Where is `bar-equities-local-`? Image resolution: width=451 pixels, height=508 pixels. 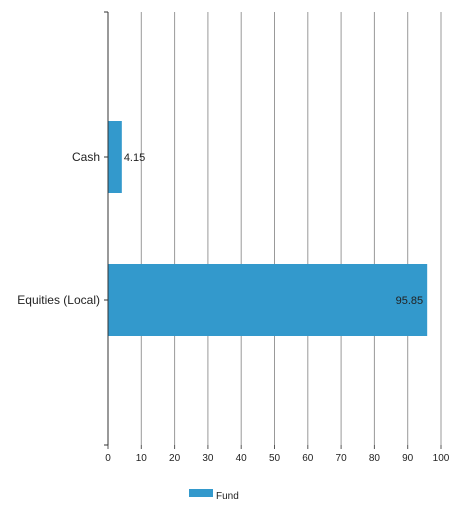 bar-equities-local- is located at coordinates (268, 300).